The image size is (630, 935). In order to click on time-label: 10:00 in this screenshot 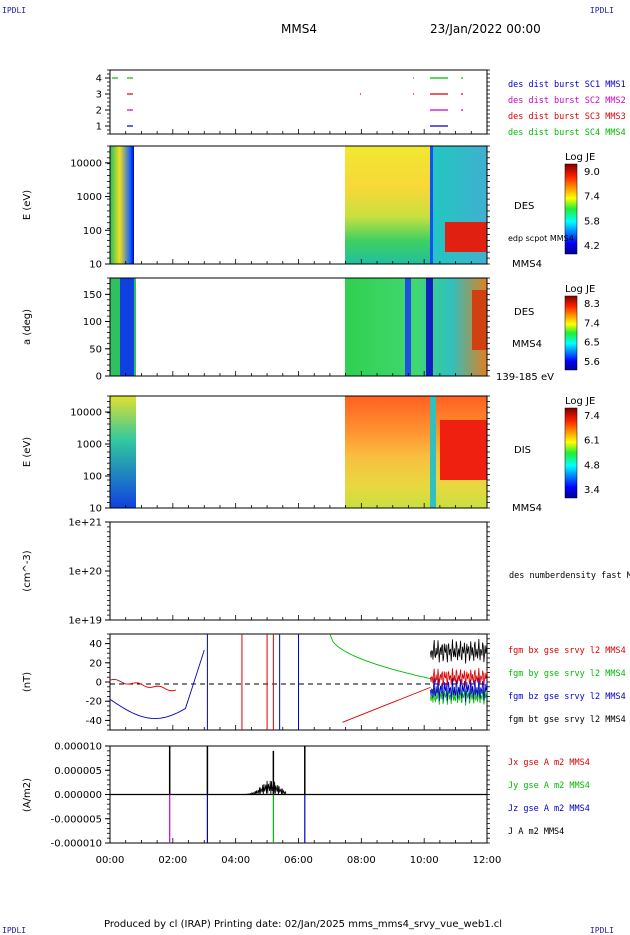, I will do `click(424, 860)`.